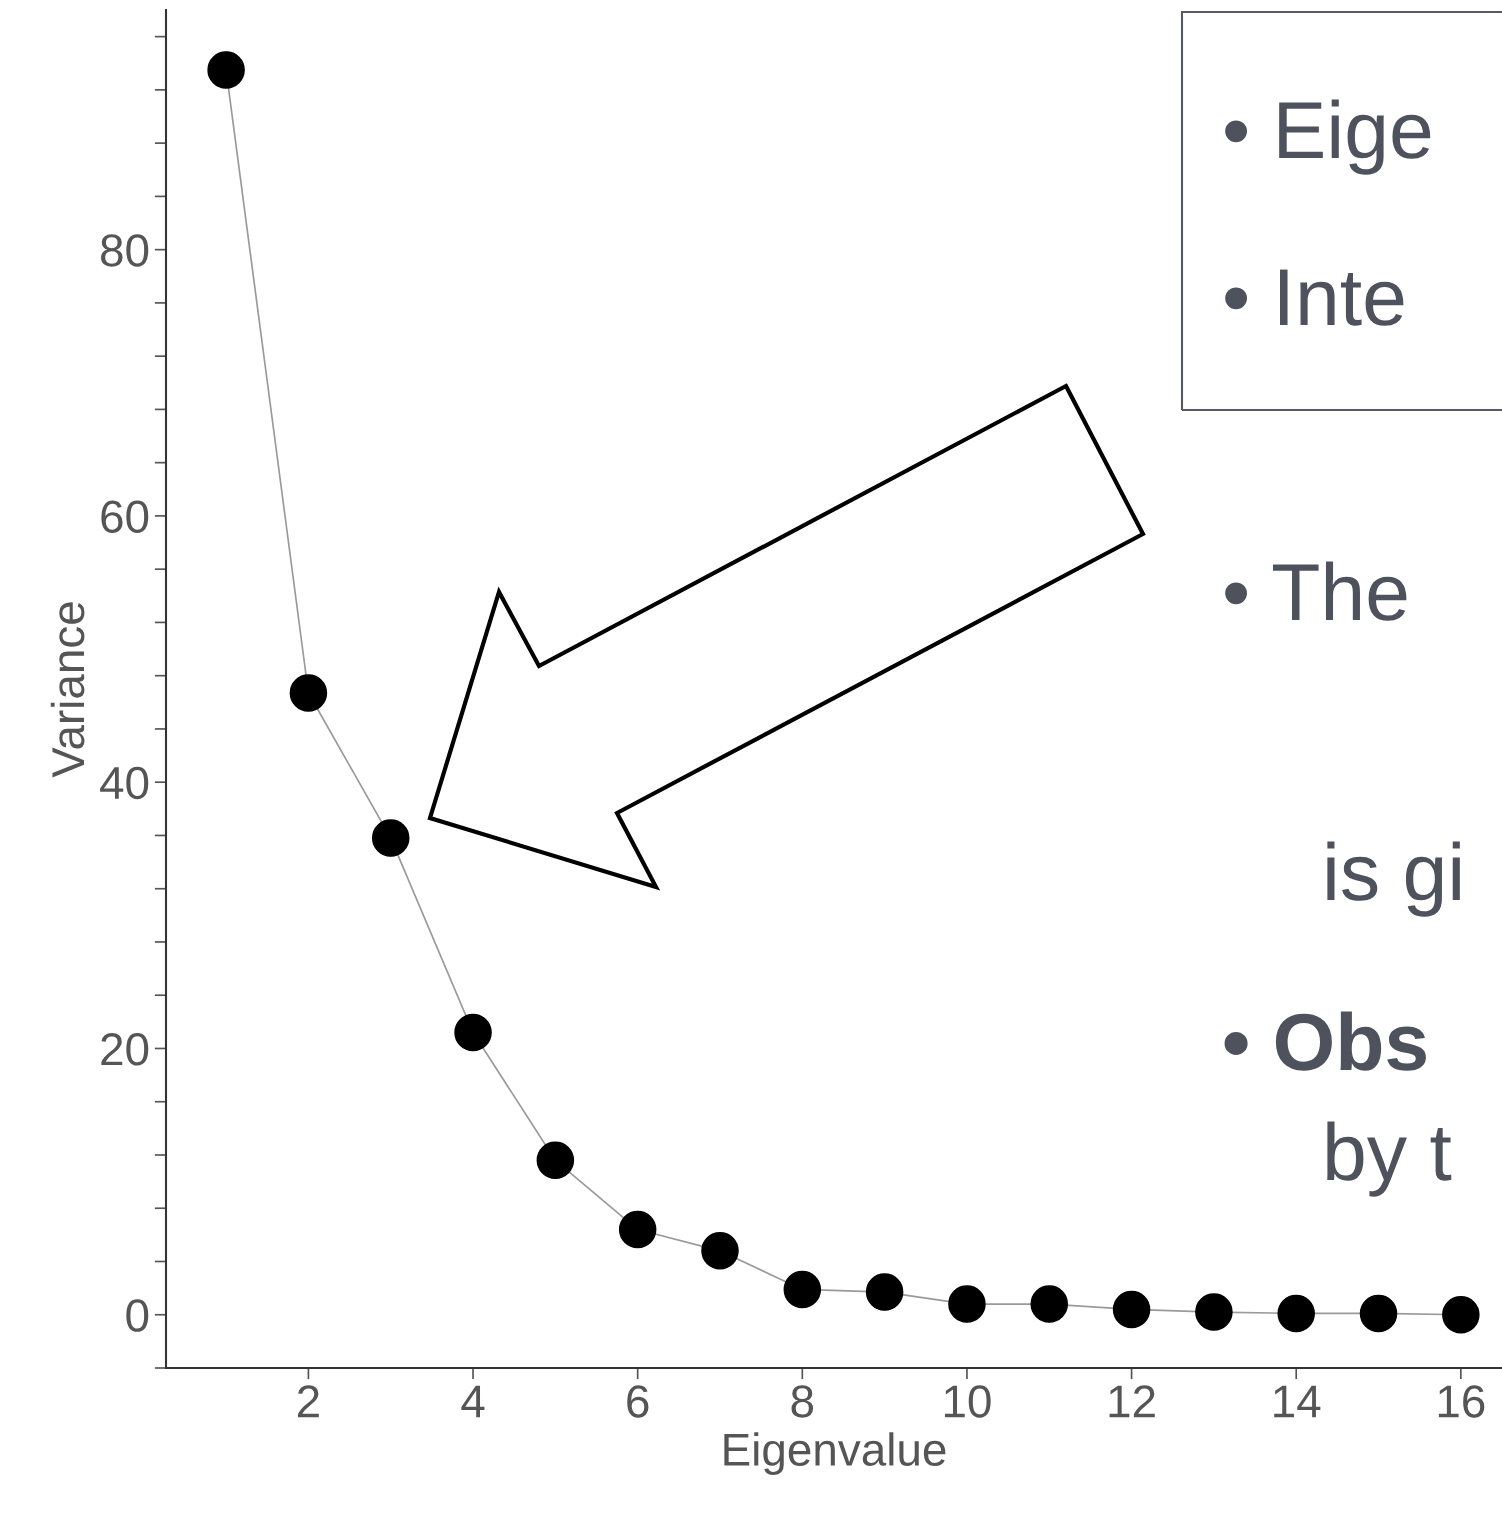 This screenshot has width=1502, height=1516. Describe the element at coordinates (1393, 879) in the screenshot. I see `annotation: is gi` at that location.